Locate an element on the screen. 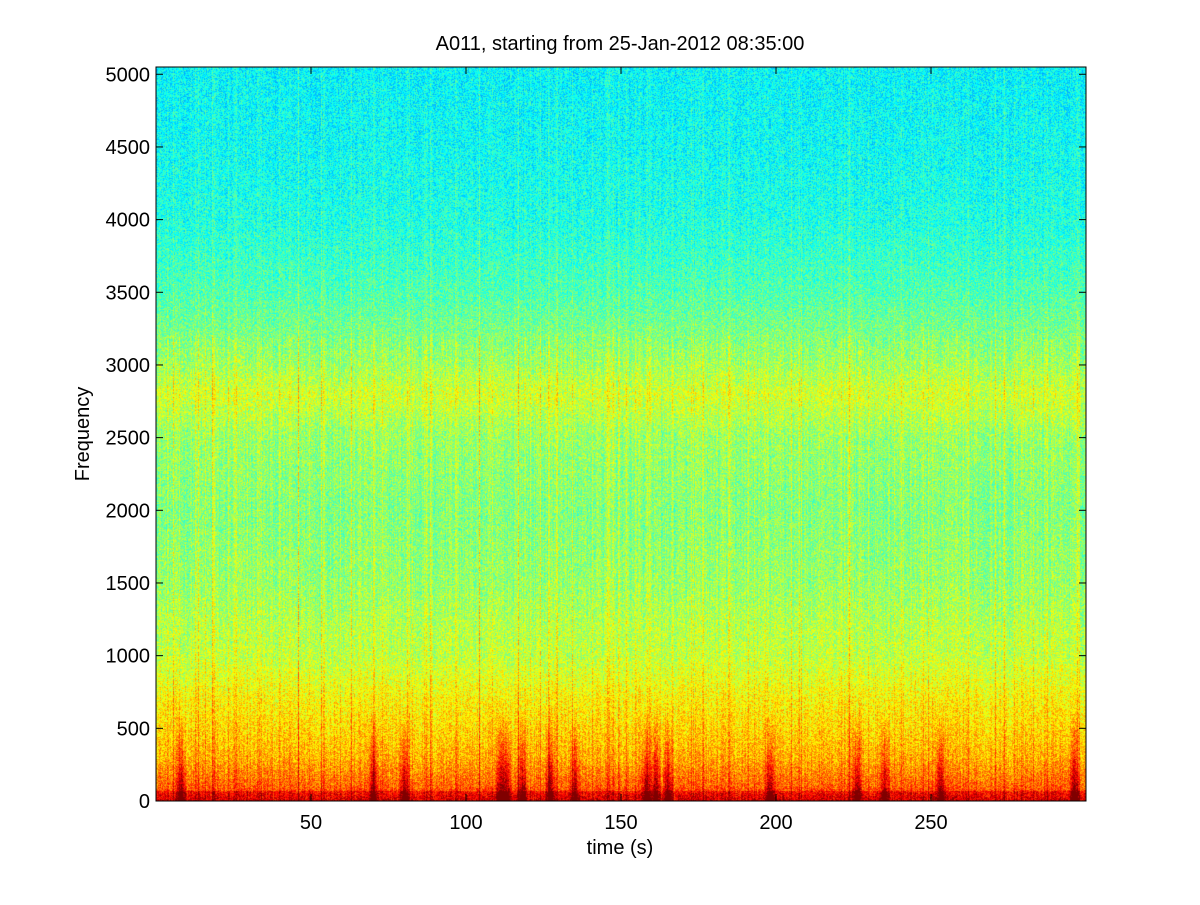  x-tick-label: 50 is located at coordinates (311, 823).